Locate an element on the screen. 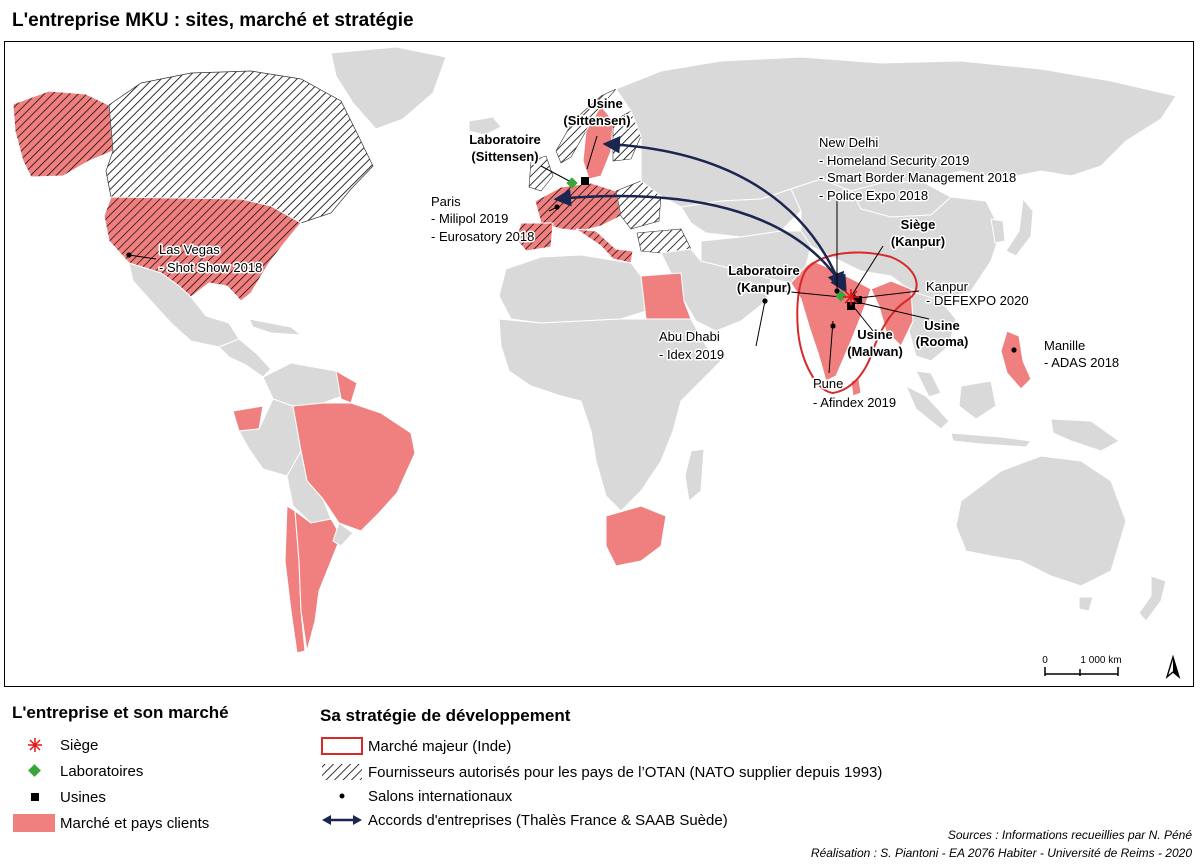  tasmania is located at coordinates (1086, 604).